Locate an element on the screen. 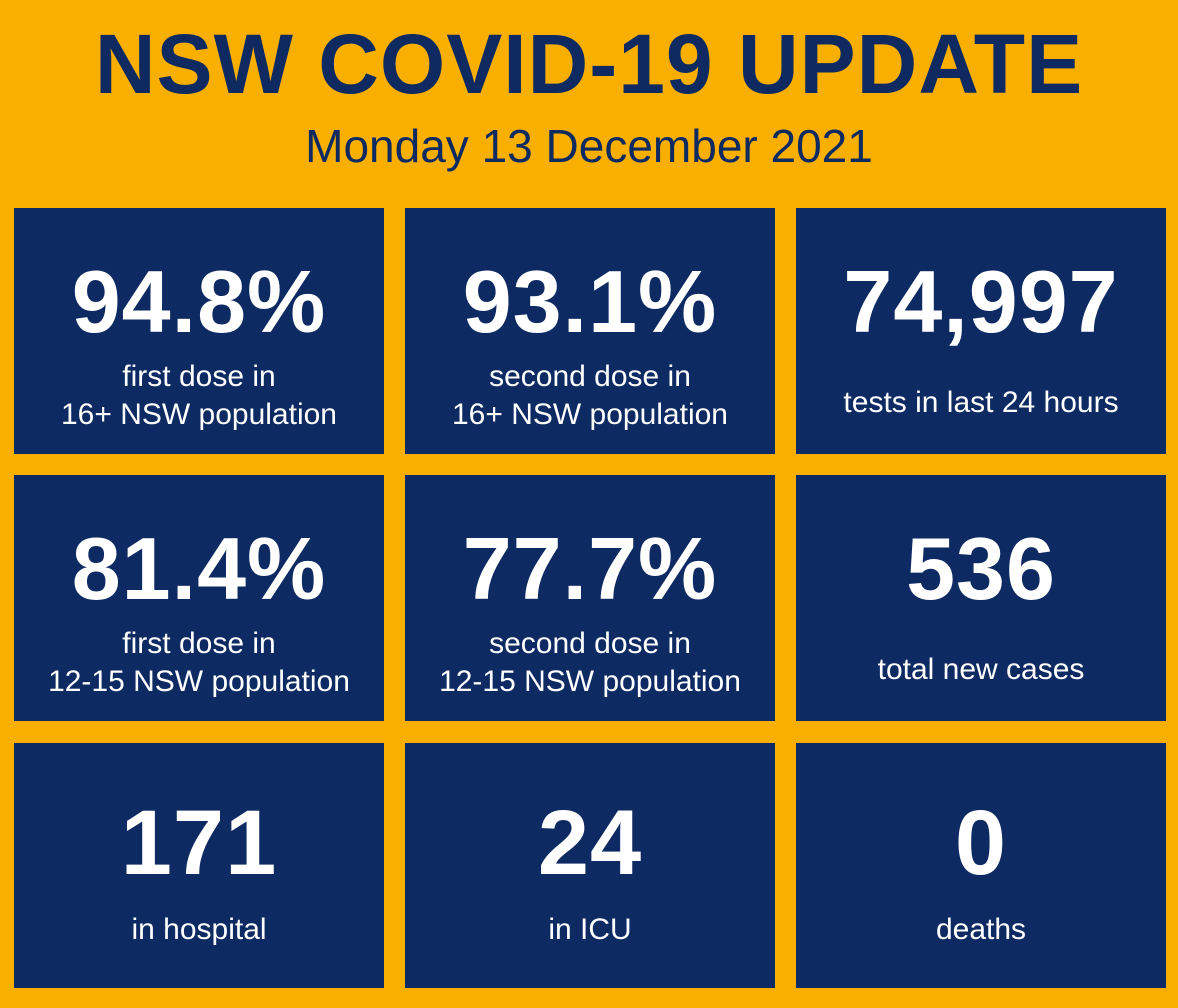 The image size is (1178, 1008). stat-label: second dose in 16+ NSW population is located at coordinates (590, 396).